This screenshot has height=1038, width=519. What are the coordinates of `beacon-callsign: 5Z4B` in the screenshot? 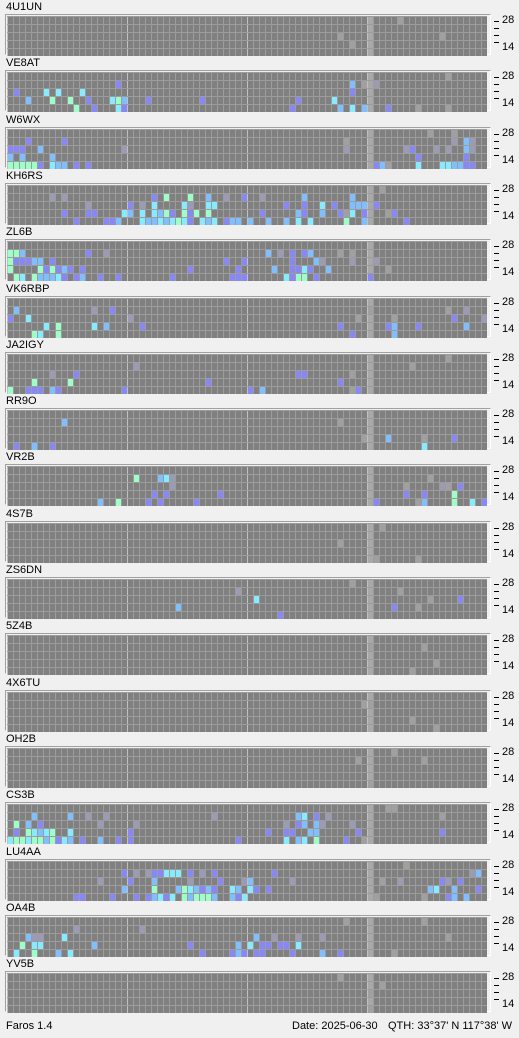 It's located at (19, 626).